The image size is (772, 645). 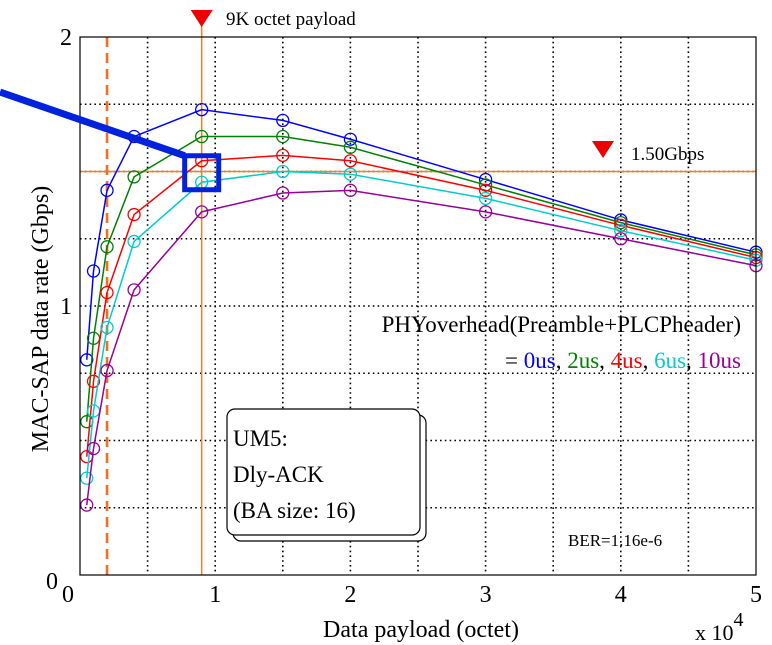 I want to click on phy-value-3: 6us, so click(x=670, y=360).